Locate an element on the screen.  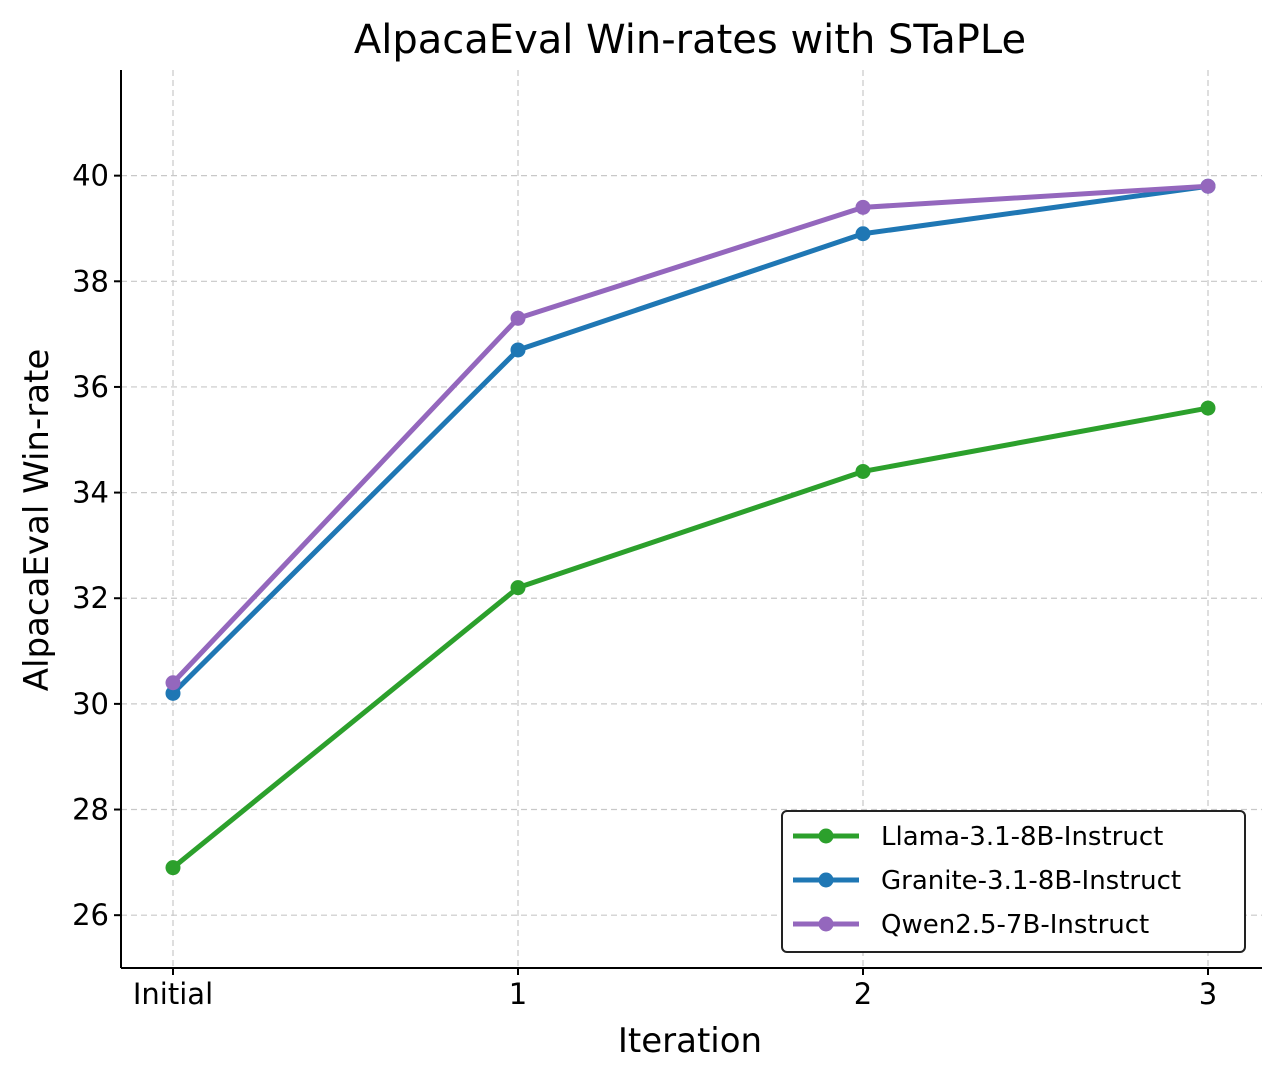
y-tick-label: 34 is located at coordinates (90, 493).